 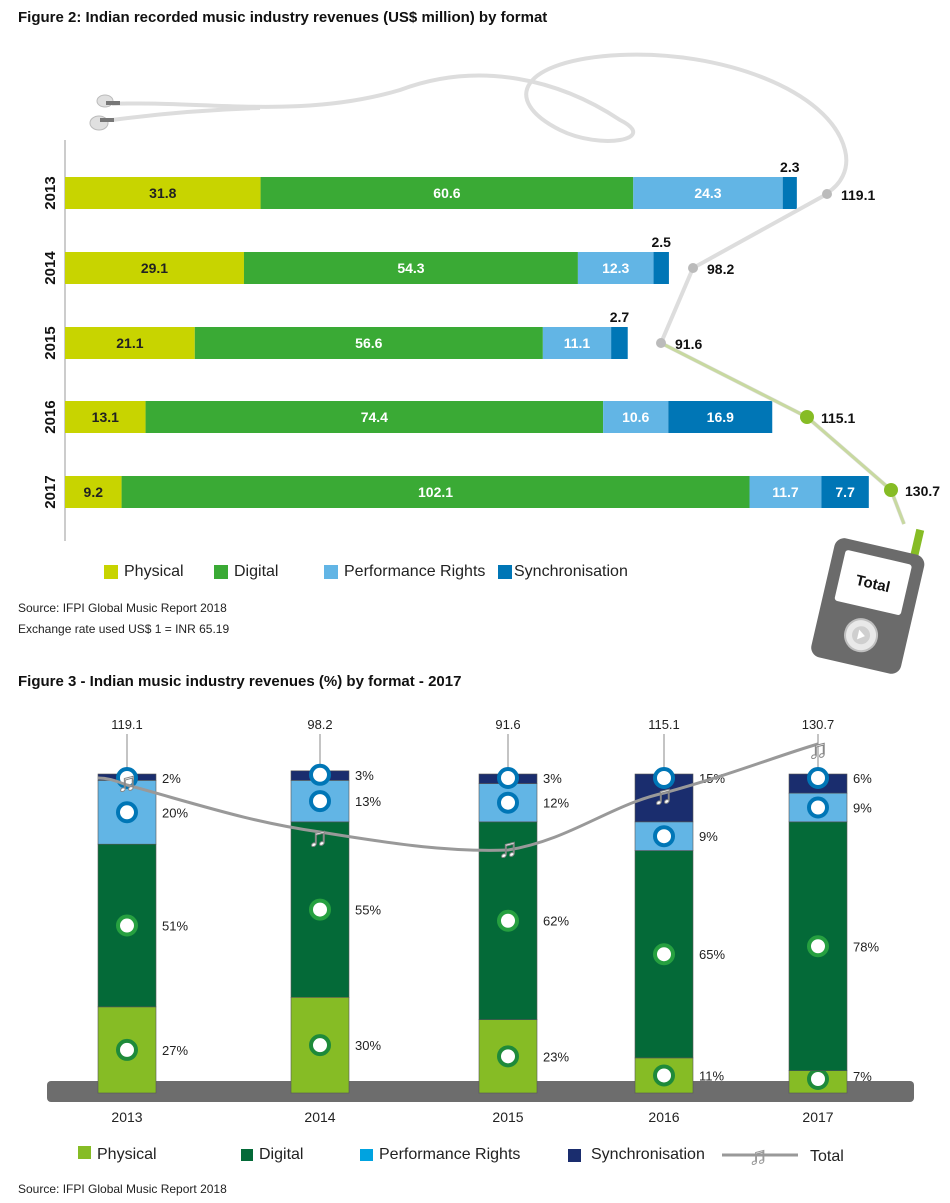 I want to click on percent-label: 27%, so click(x=175, y=1050).